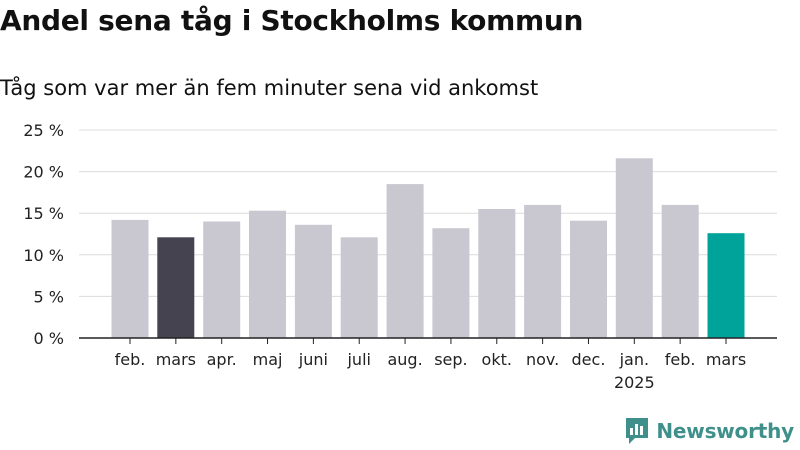 The width and height of the screenshot is (800, 450). Describe the element at coordinates (634, 382) in the screenshot. I see `x-tick-year-label: 2025` at that location.